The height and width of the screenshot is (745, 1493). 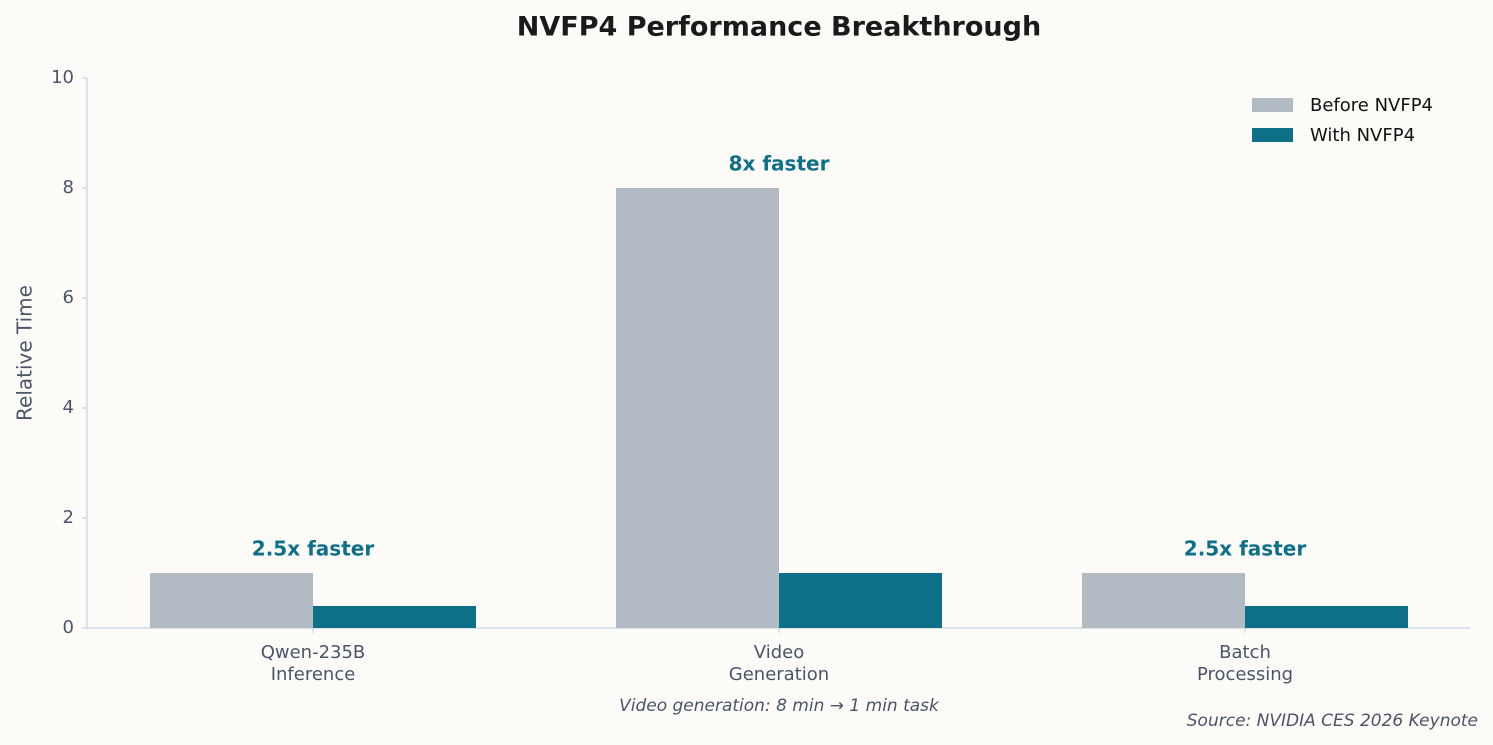 What do you see at coordinates (313, 663) in the screenshot?
I see `x-tick-label: Qwen-235B Inference` at bounding box center [313, 663].